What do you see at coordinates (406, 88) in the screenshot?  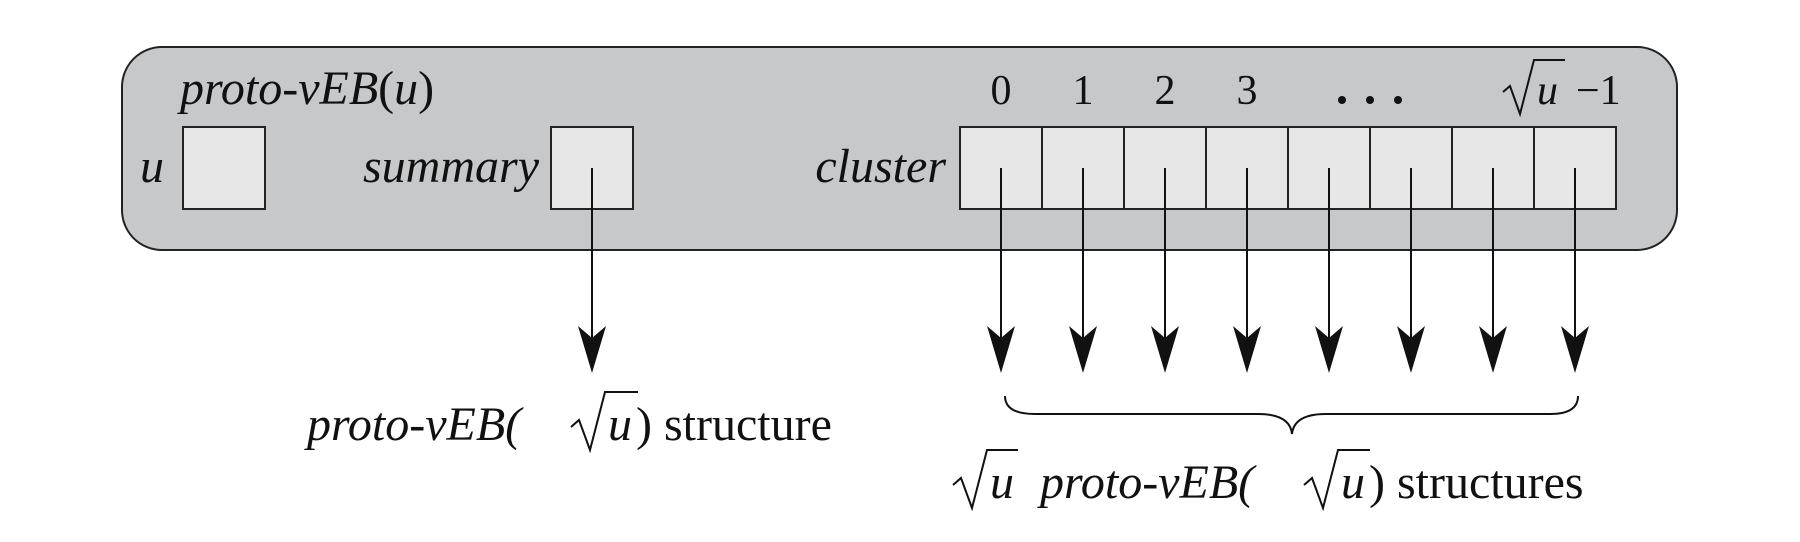 I see `structure-title-arg: u` at bounding box center [406, 88].